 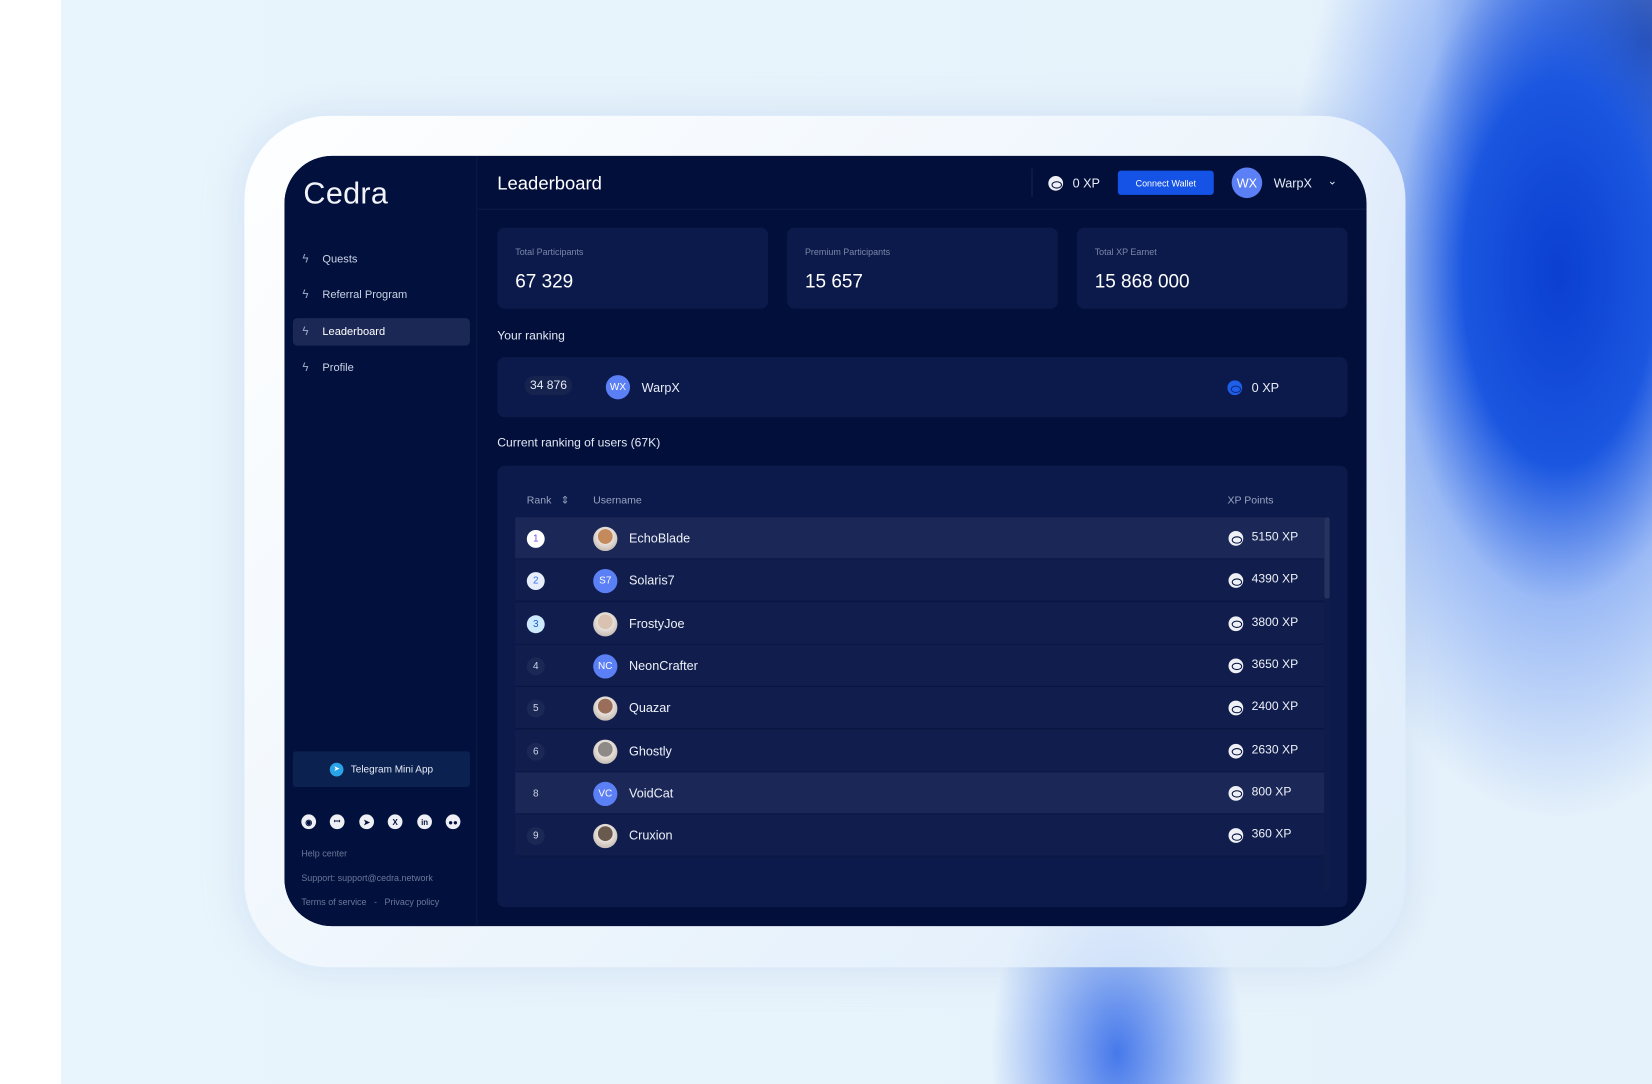 I want to click on medium-icon: ●●, so click(x=453, y=822).